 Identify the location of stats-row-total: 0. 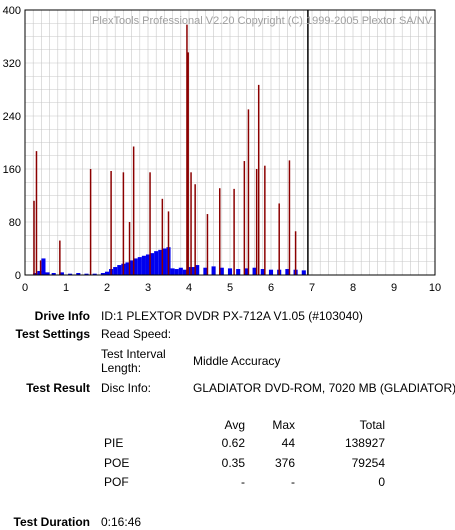
(381, 482).